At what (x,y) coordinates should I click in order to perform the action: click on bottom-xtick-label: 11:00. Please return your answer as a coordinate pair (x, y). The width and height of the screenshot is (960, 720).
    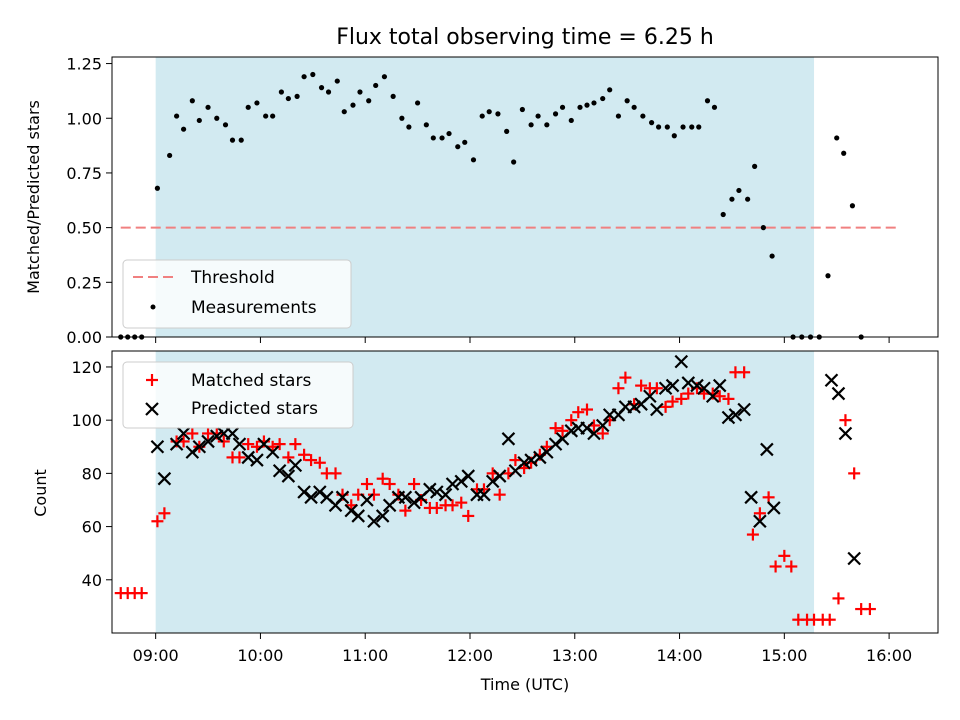
    Looking at the image, I should click on (365, 655).